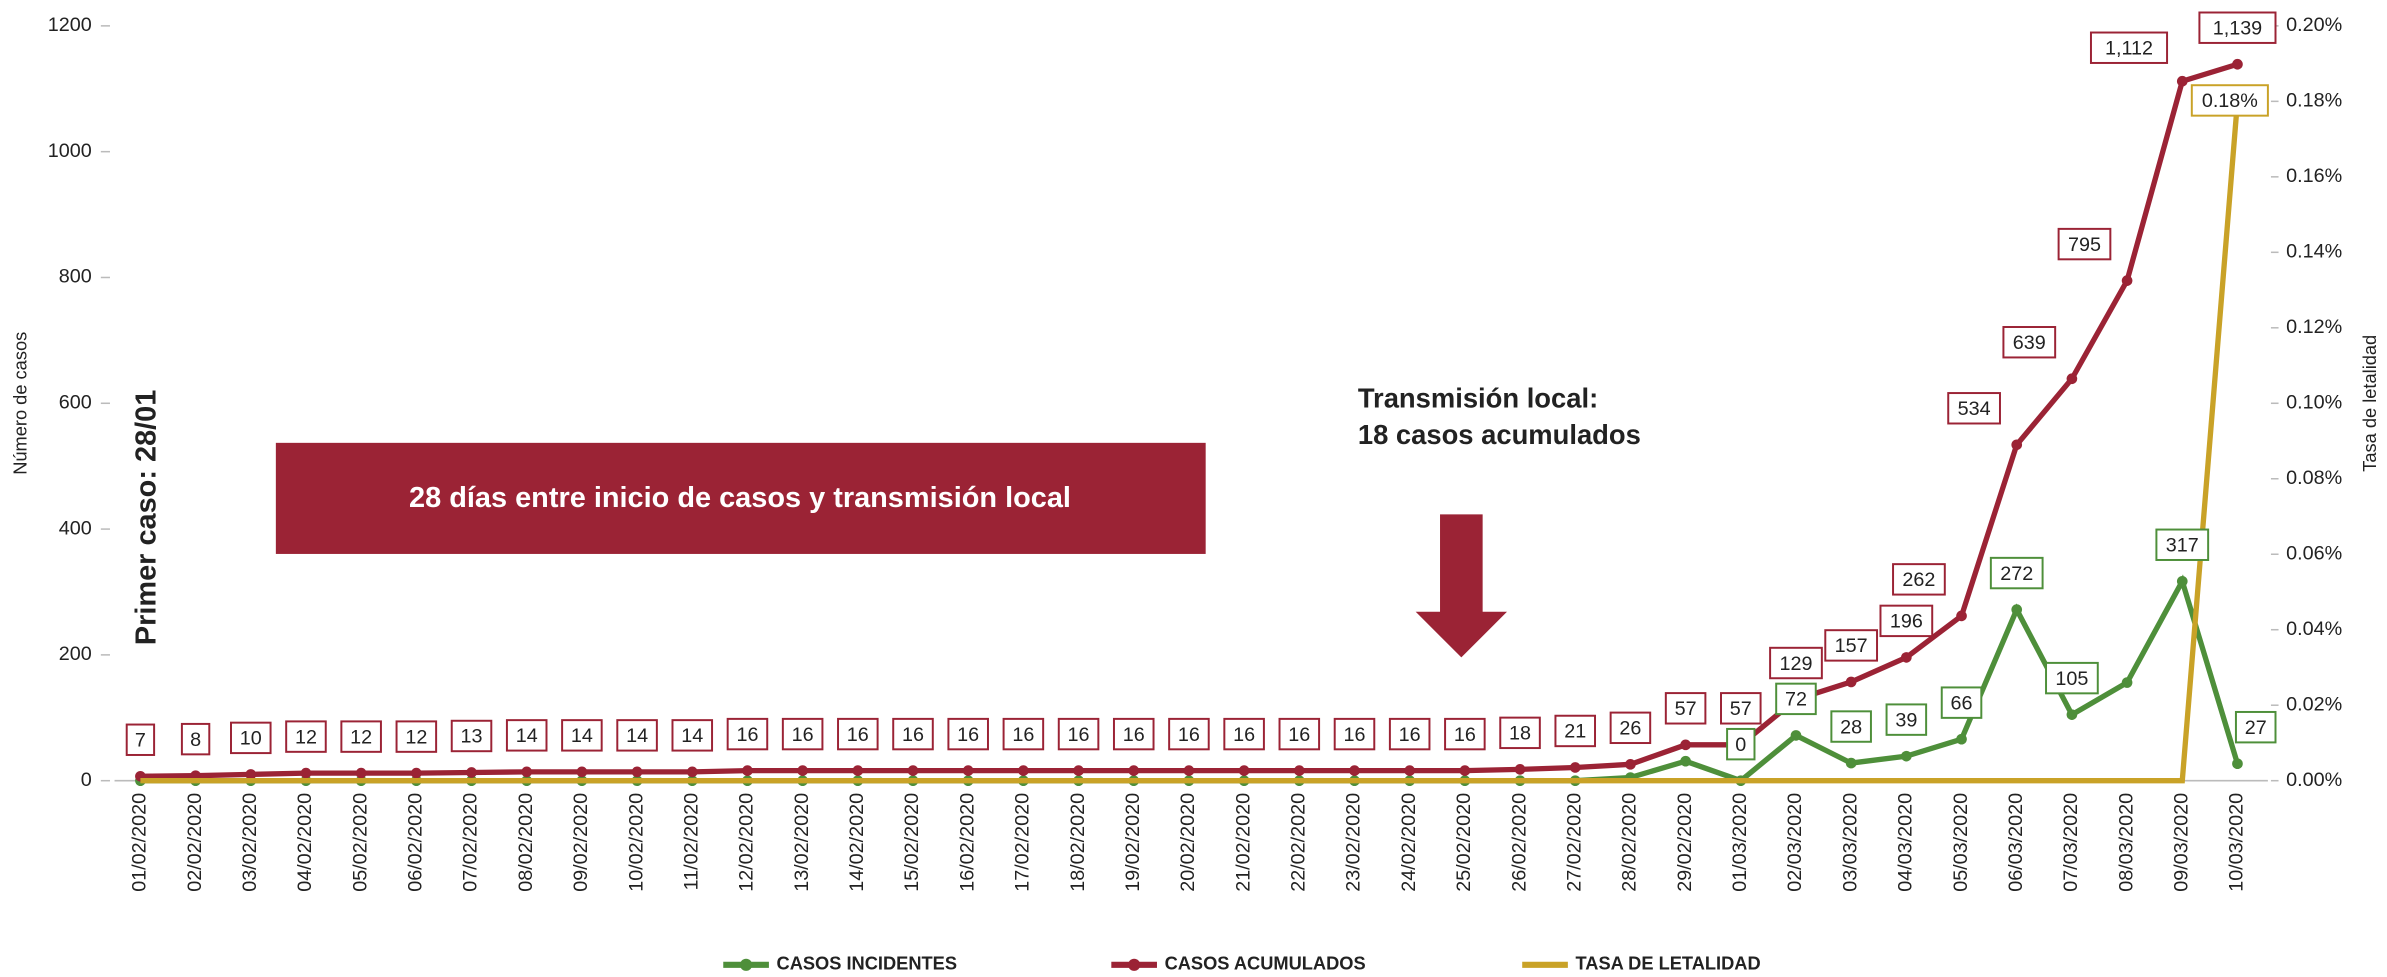 The image size is (2387, 977). What do you see at coordinates (147, 517) in the screenshot?
I see `annotation: Primer caso: 28/01` at bounding box center [147, 517].